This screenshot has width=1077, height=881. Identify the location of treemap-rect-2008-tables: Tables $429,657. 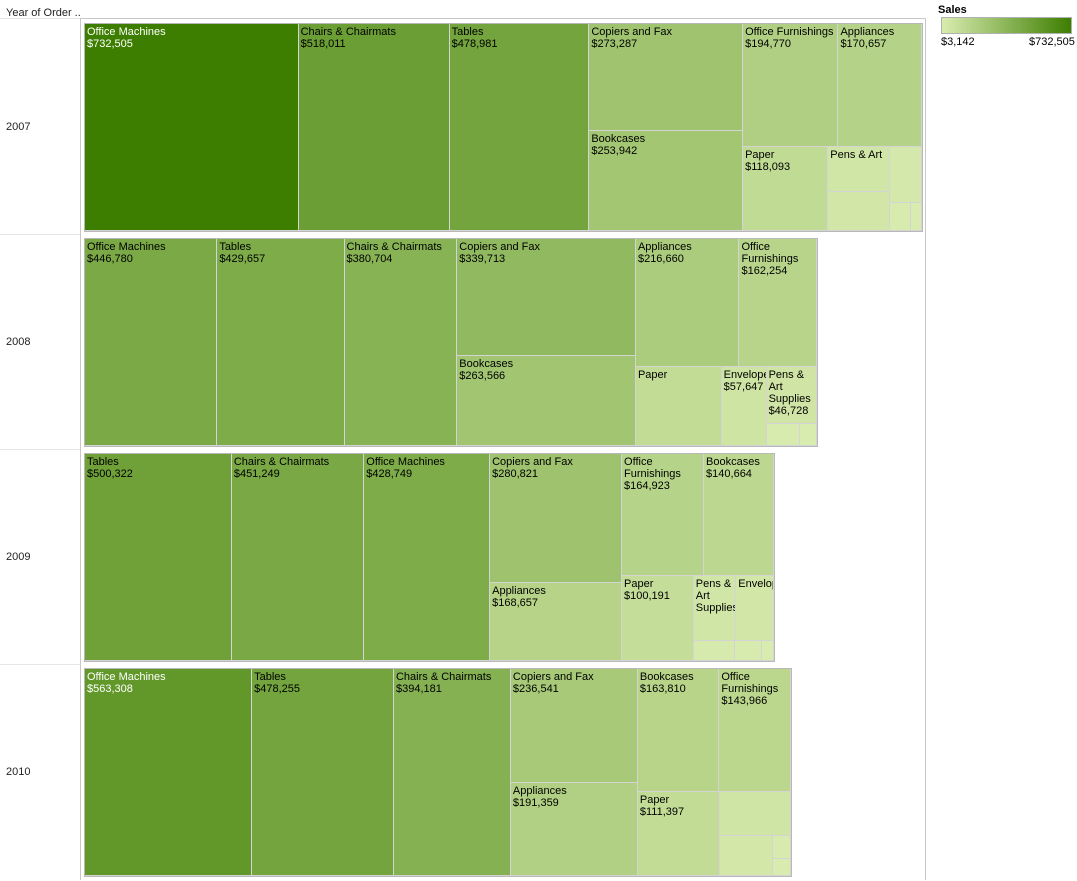
(281, 342).